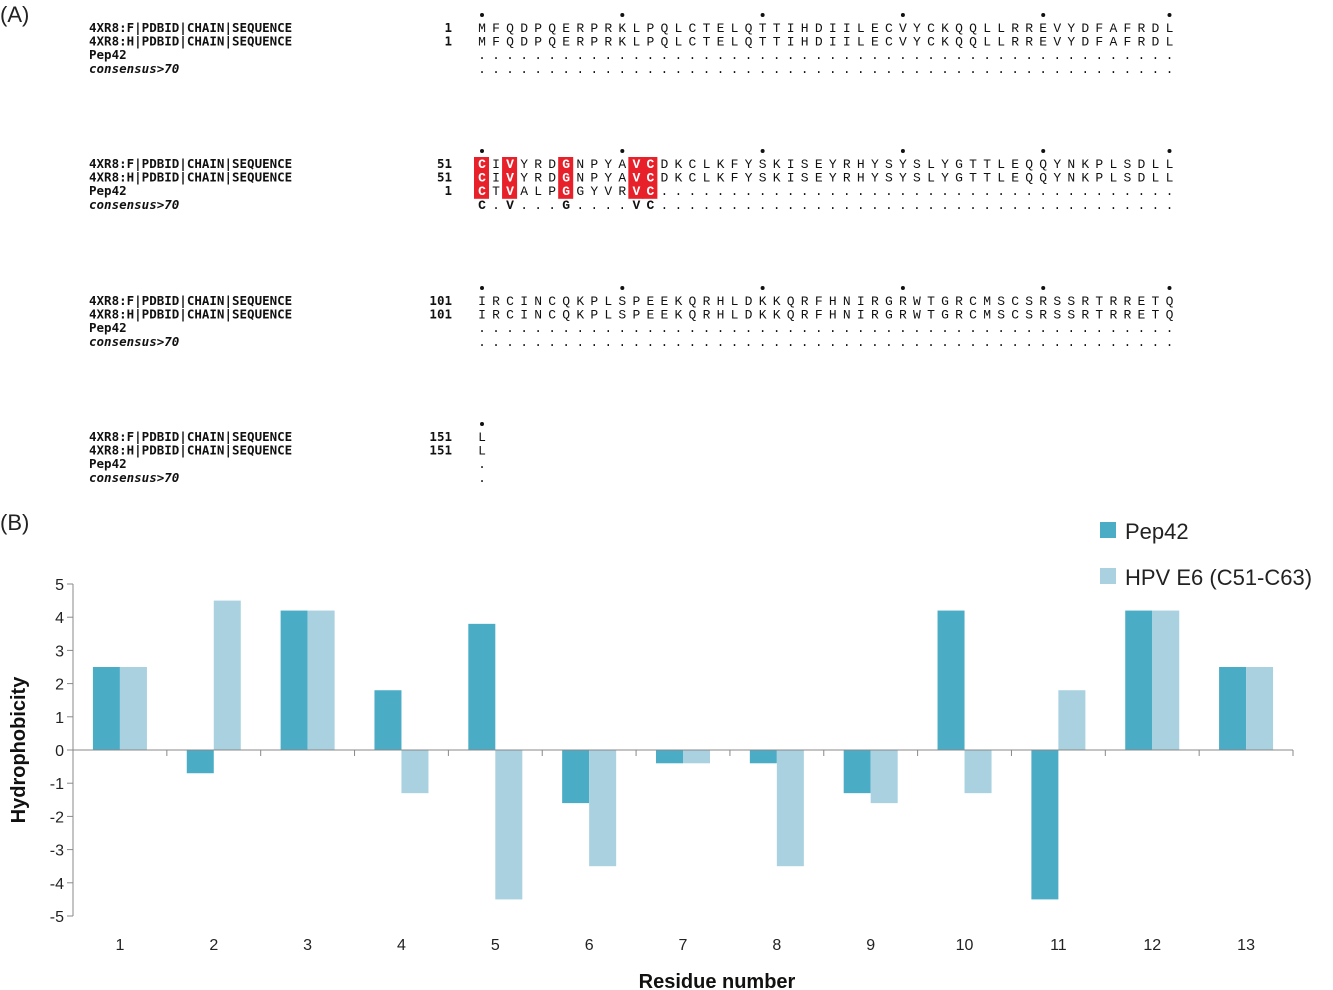  What do you see at coordinates (538, 315) in the screenshot?
I see `residue: N` at bounding box center [538, 315].